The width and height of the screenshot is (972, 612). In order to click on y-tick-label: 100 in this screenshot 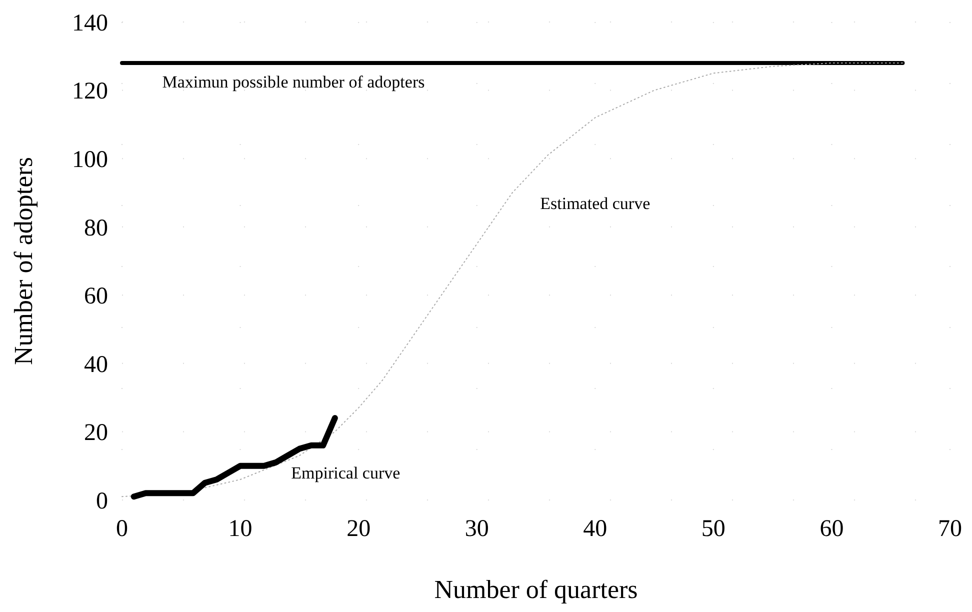, I will do `click(90, 159)`.